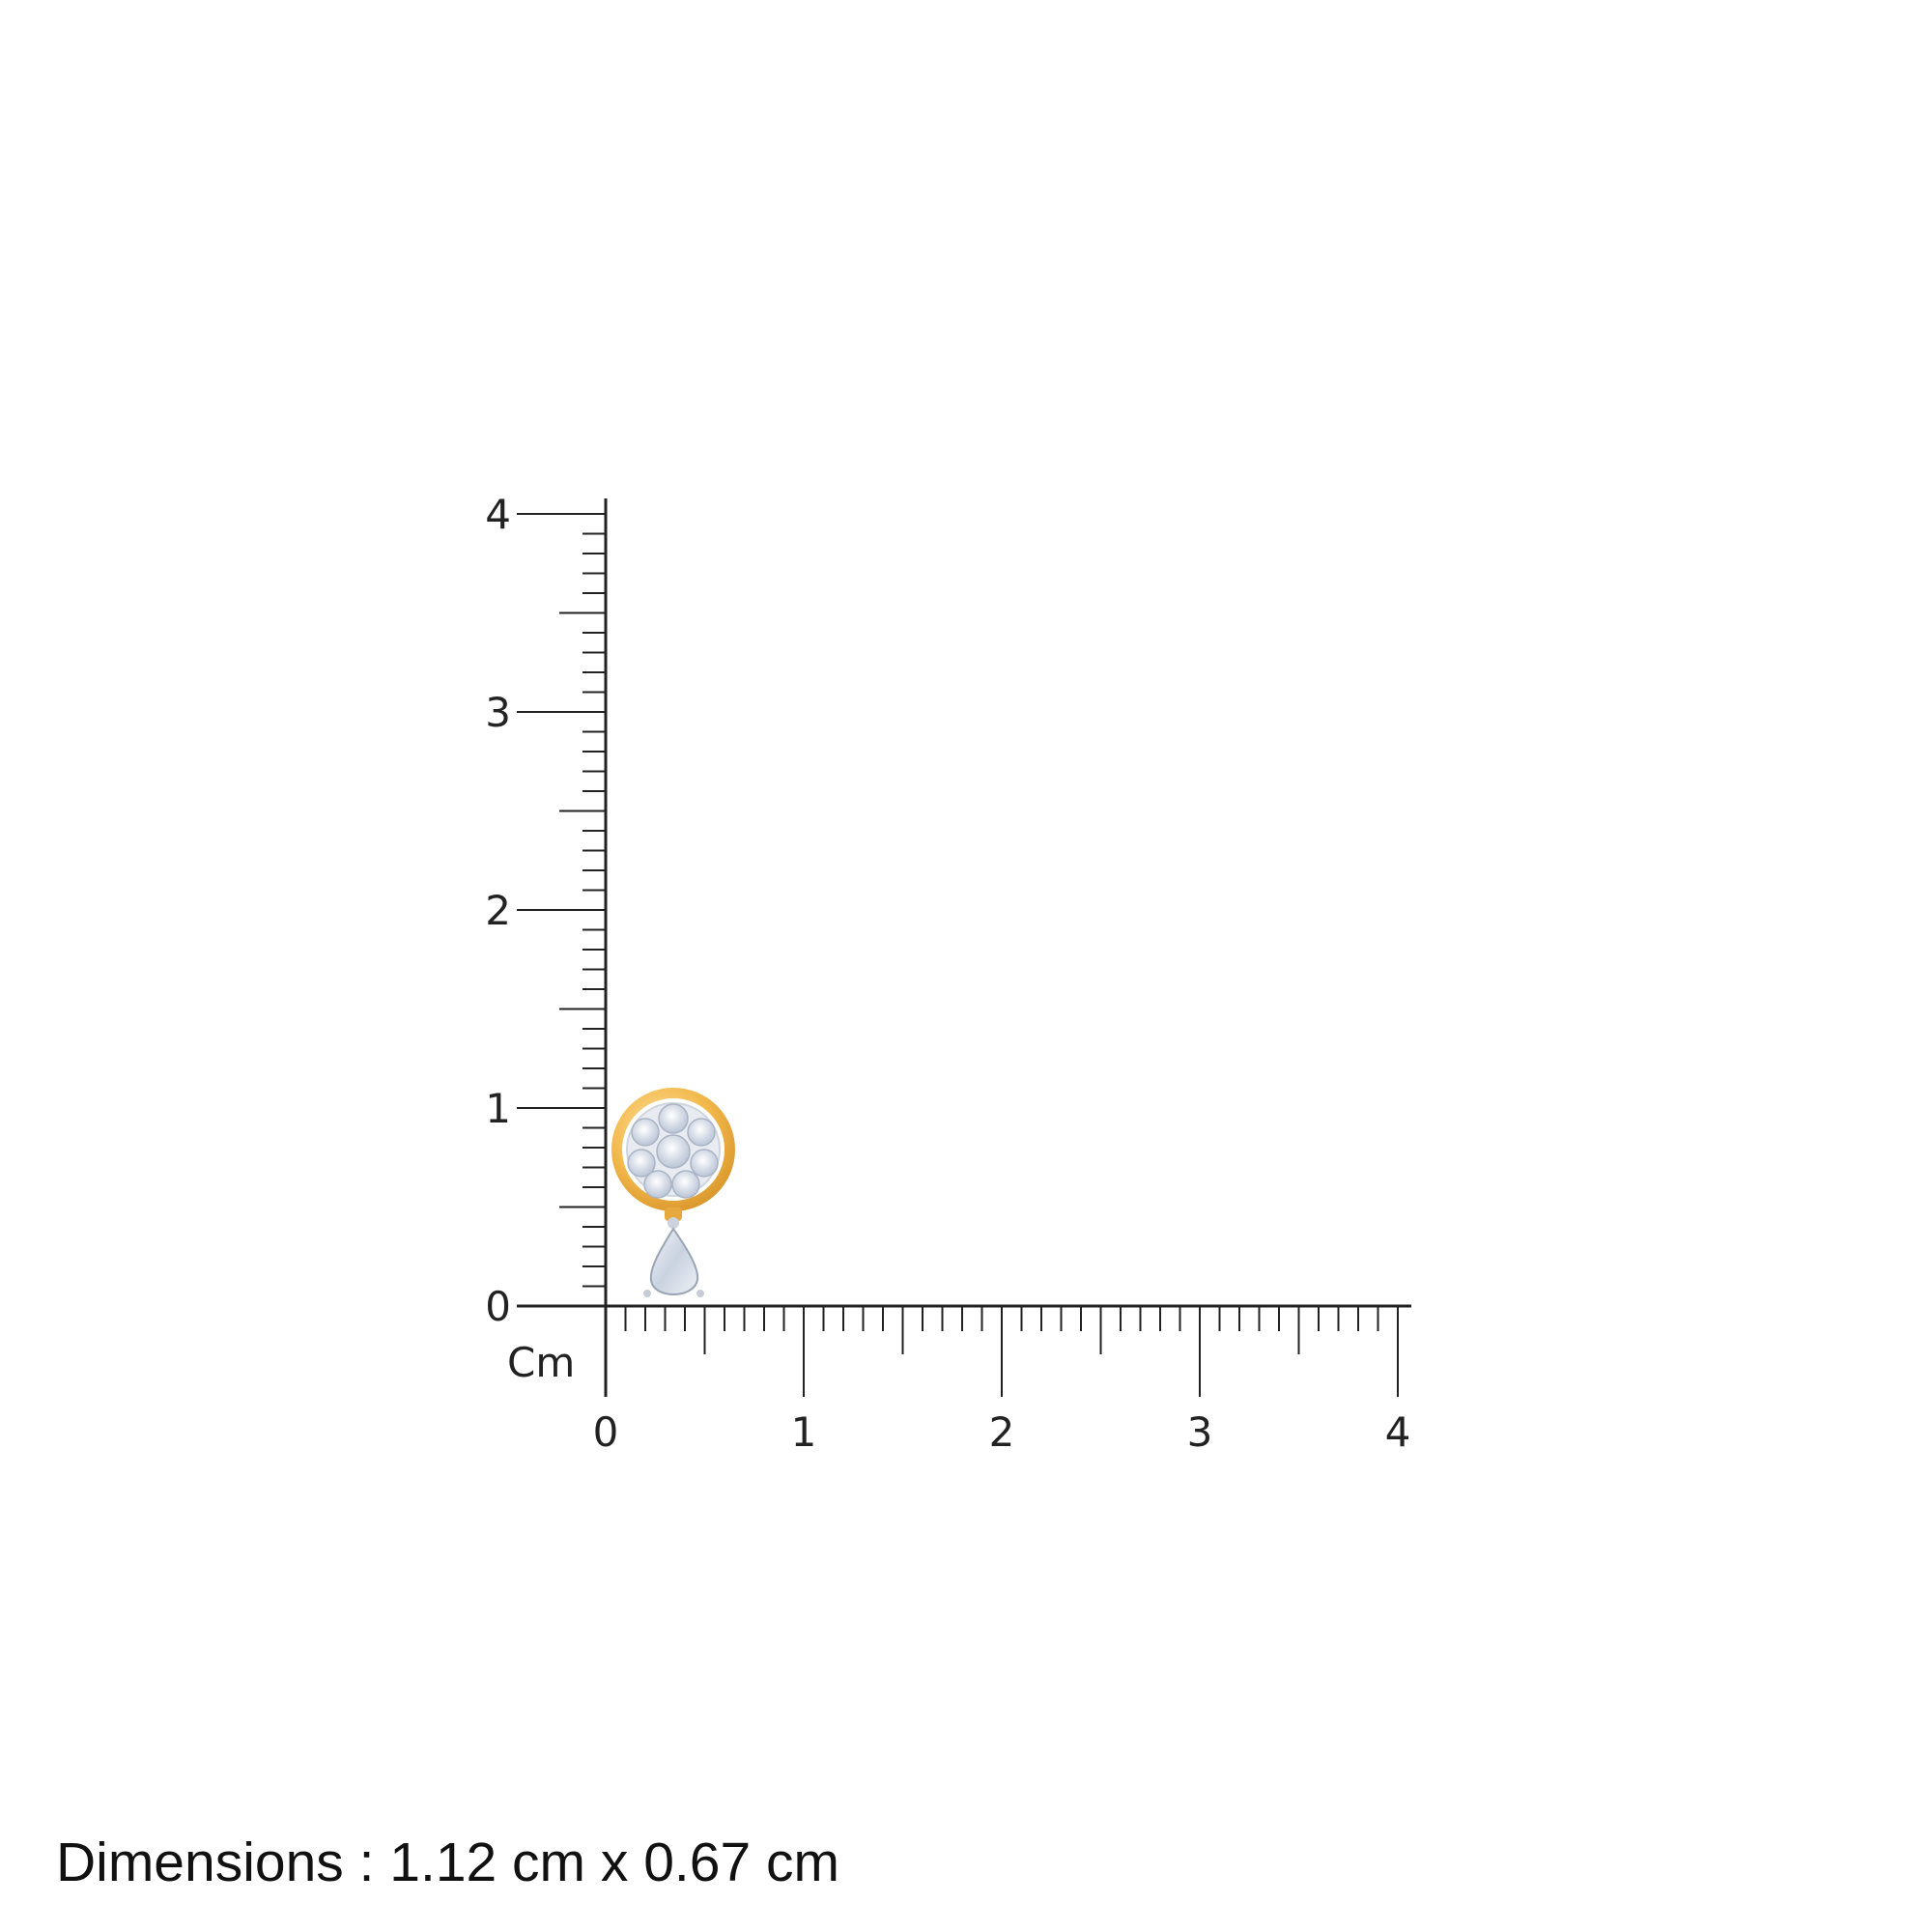 This screenshot has height=1932, width=1932. Describe the element at coordinates (1398, 1432) in the screenshot. I see `x-tick-label: 4` at that location.